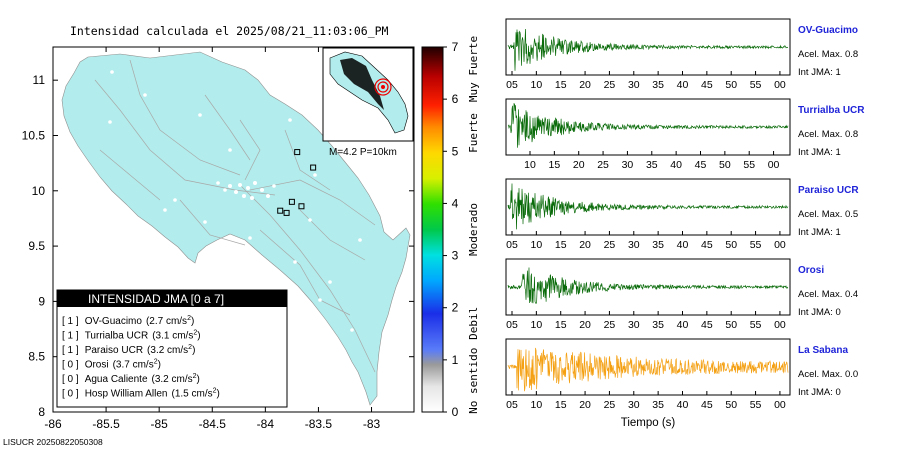  Describe the element at coordinates (114, 321) in the screenshot. I see `legend-station: OV-Guacimo` at that location.